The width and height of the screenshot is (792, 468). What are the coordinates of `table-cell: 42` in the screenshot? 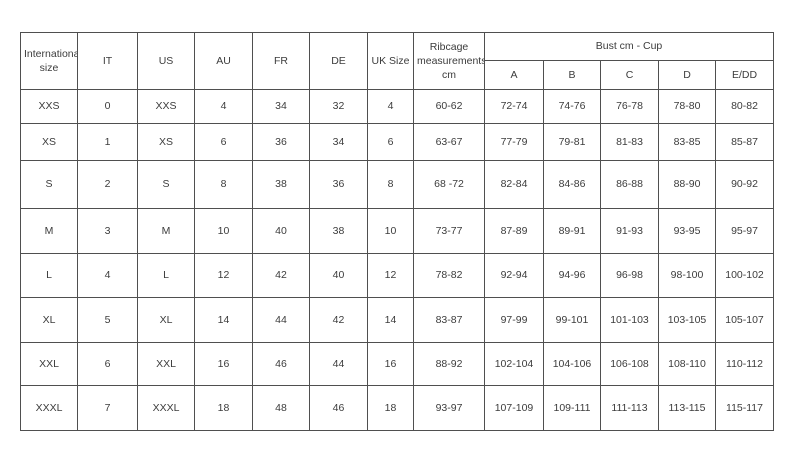 It's located at (281, 275).